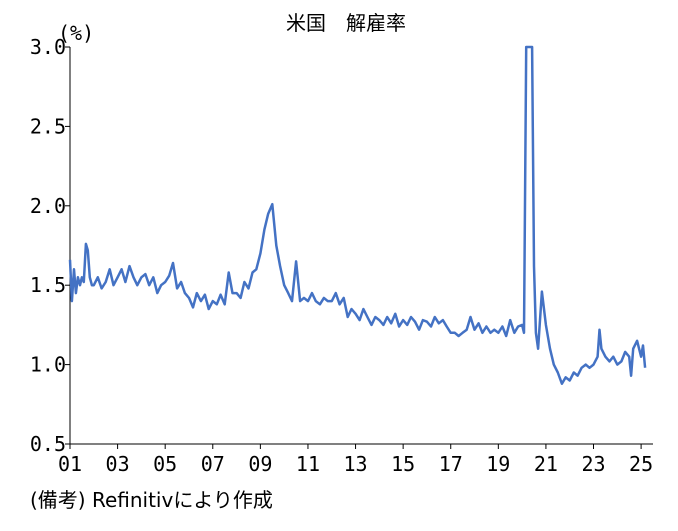 The height and width of the screenshot is (531, 678). I want to click on y-axis-unit-label: (%), so click(76, 33).